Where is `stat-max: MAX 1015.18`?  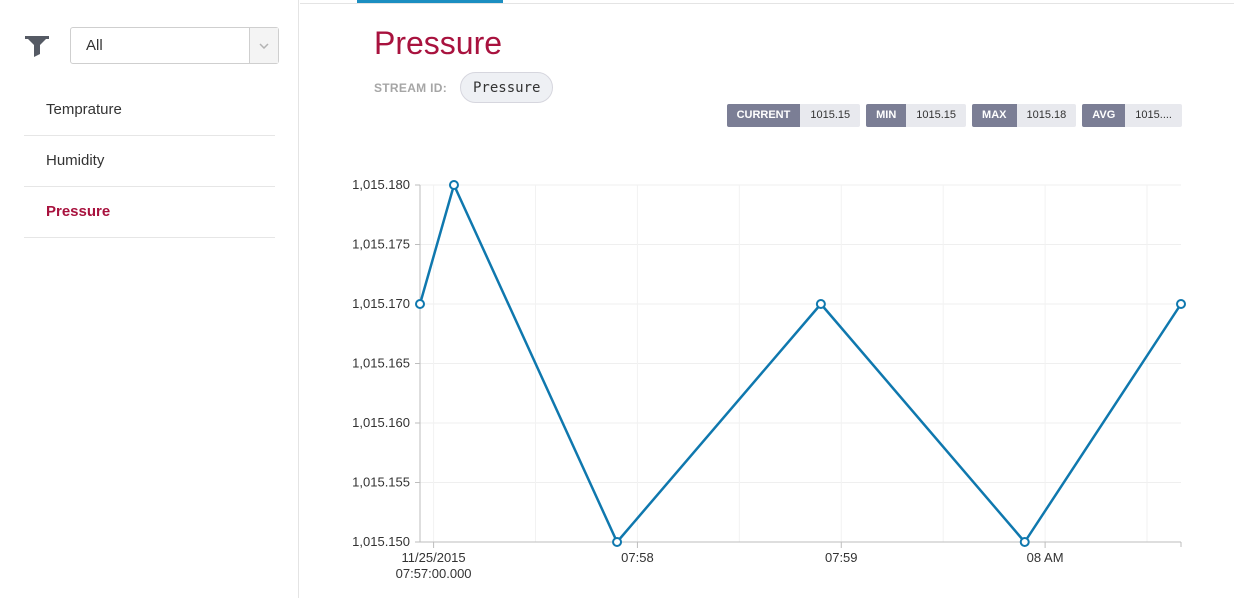
stat-max: MAX 1015.18 is located at coordinates (1024, 115).